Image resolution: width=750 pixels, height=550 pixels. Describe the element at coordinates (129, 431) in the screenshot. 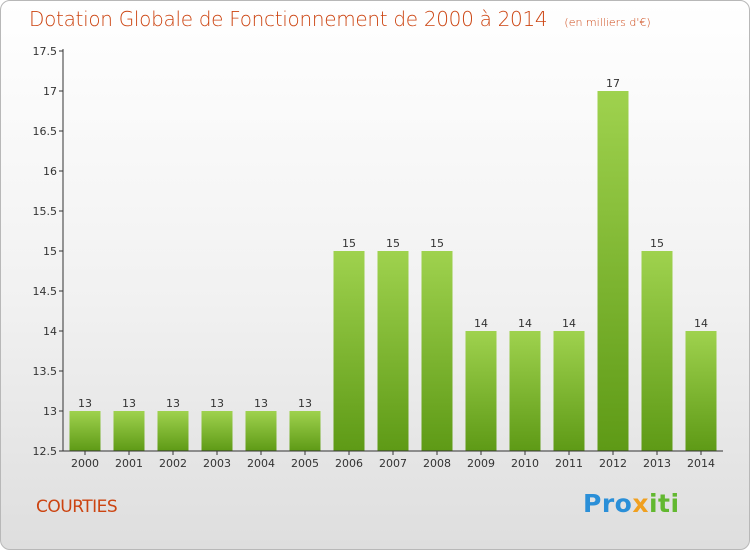

I see `bar-2001` at that location.